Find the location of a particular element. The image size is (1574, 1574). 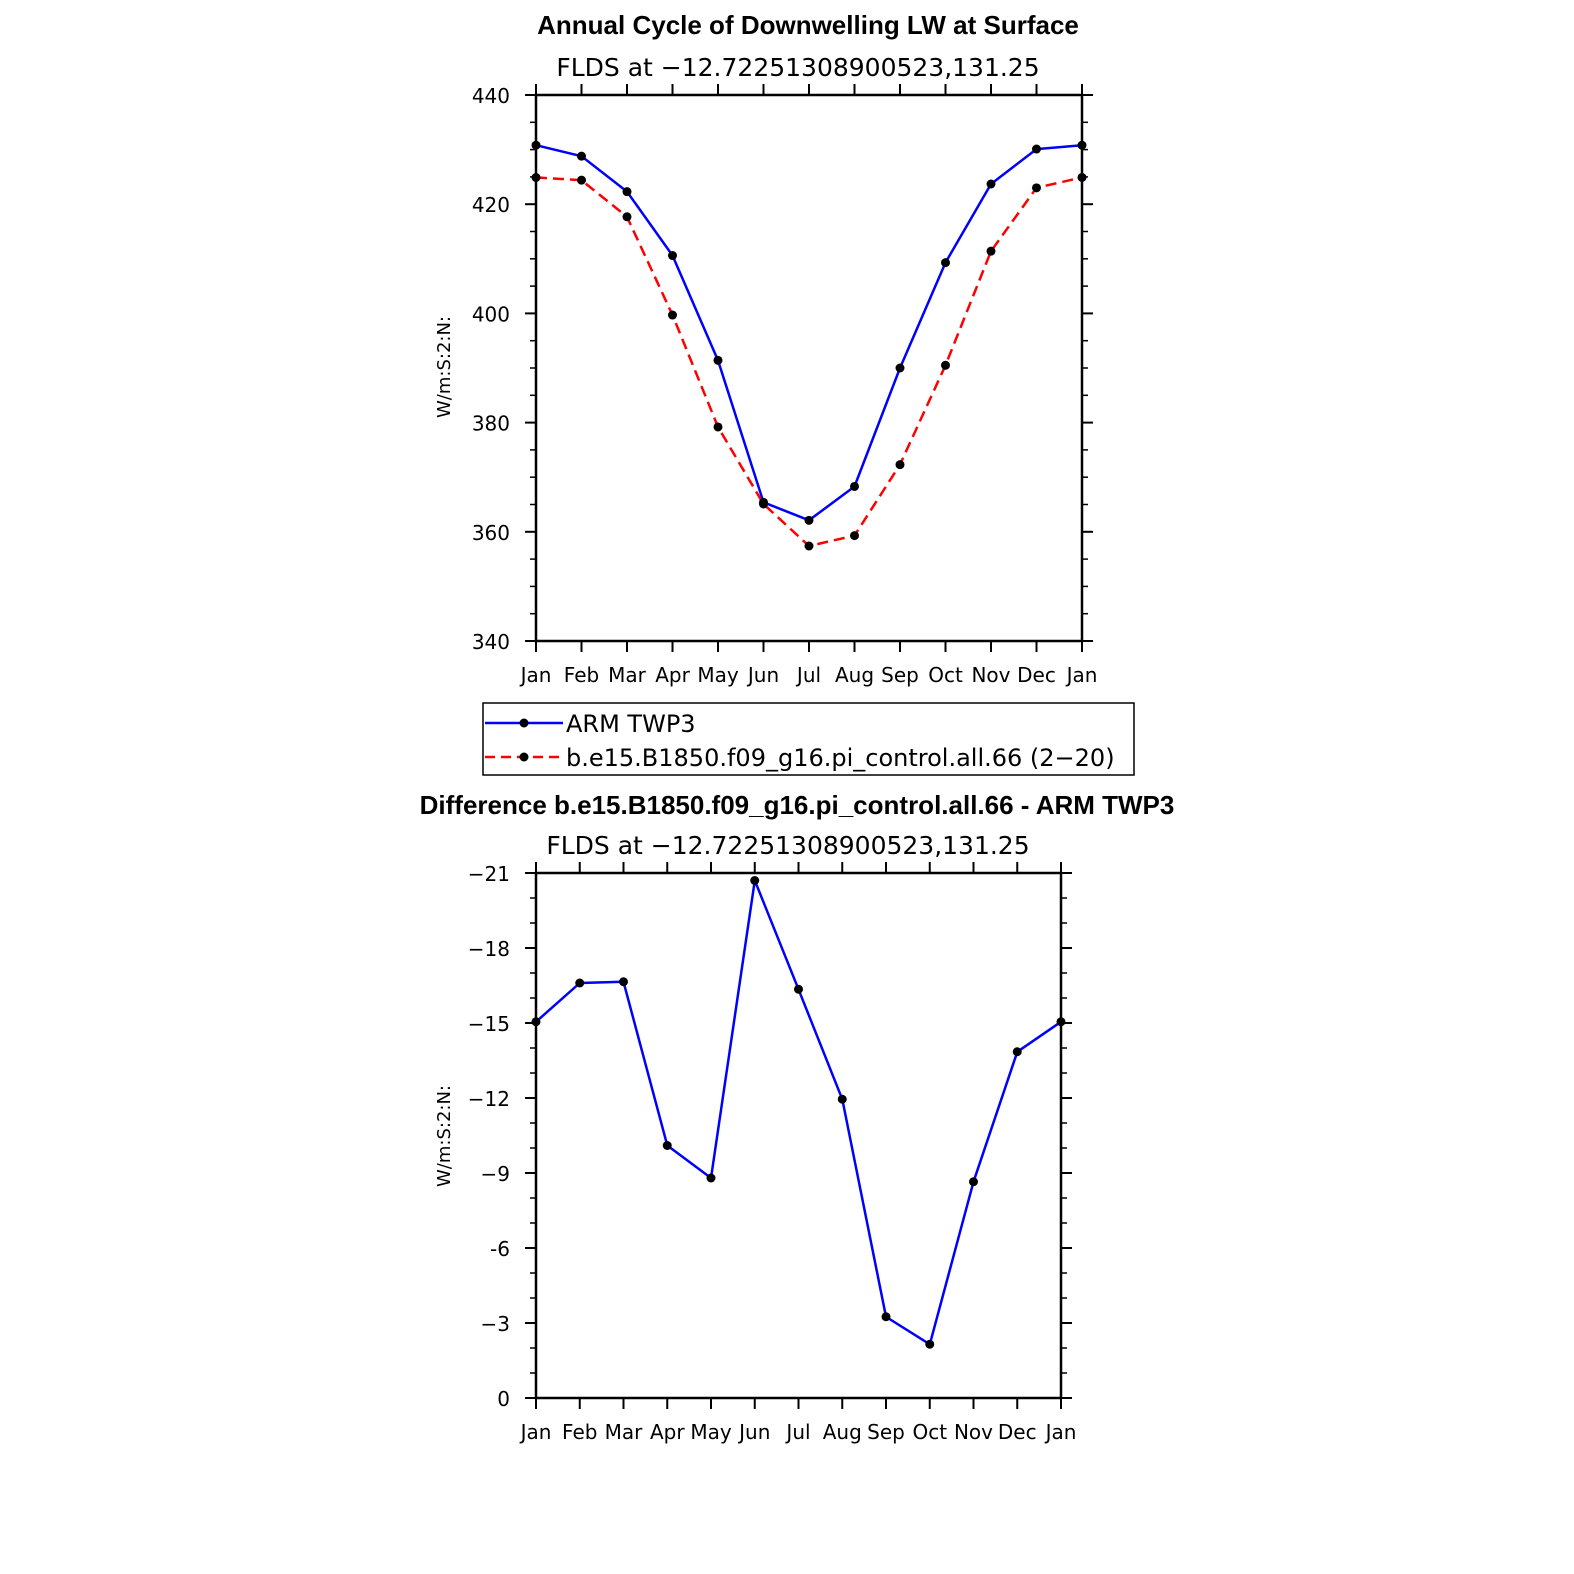

y-tick-labels: 0 −3 -6 −9 −12 −15 −18 −21 is located at coordinates (489, 1136).